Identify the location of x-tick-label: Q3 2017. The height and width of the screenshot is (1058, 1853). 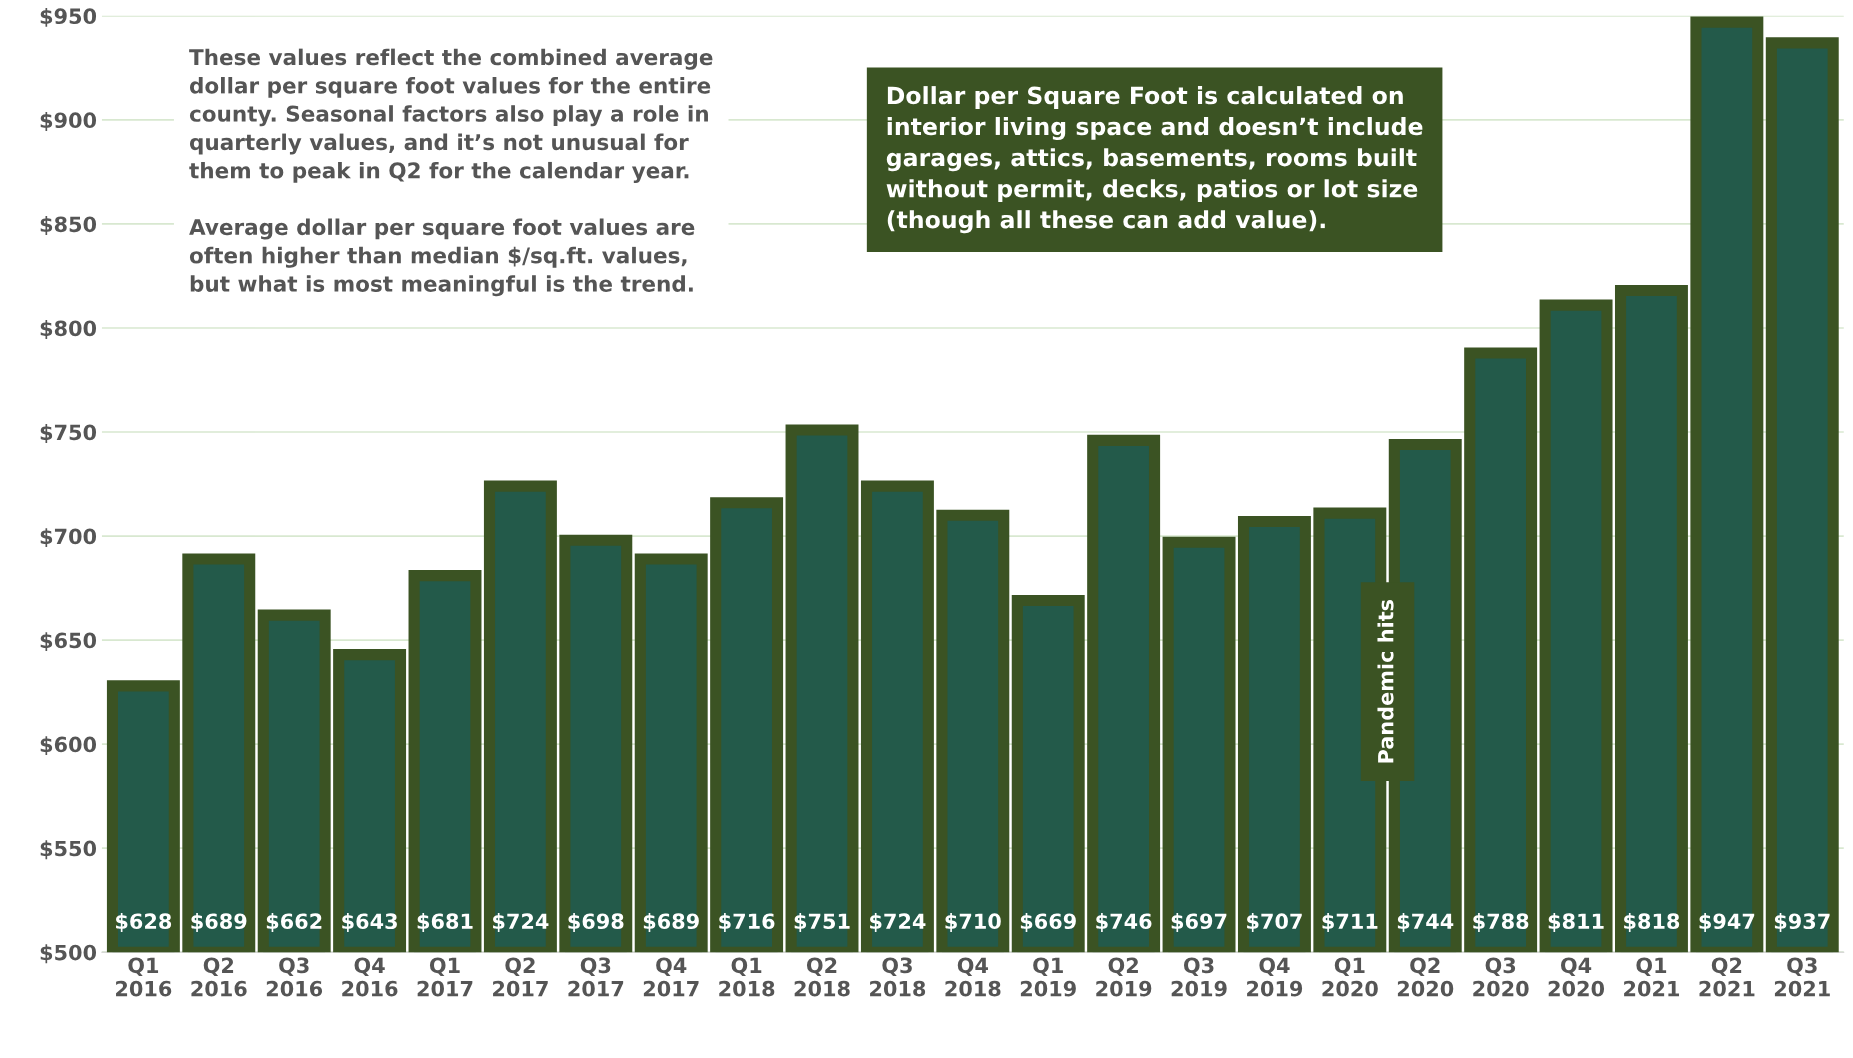
(596, 977).